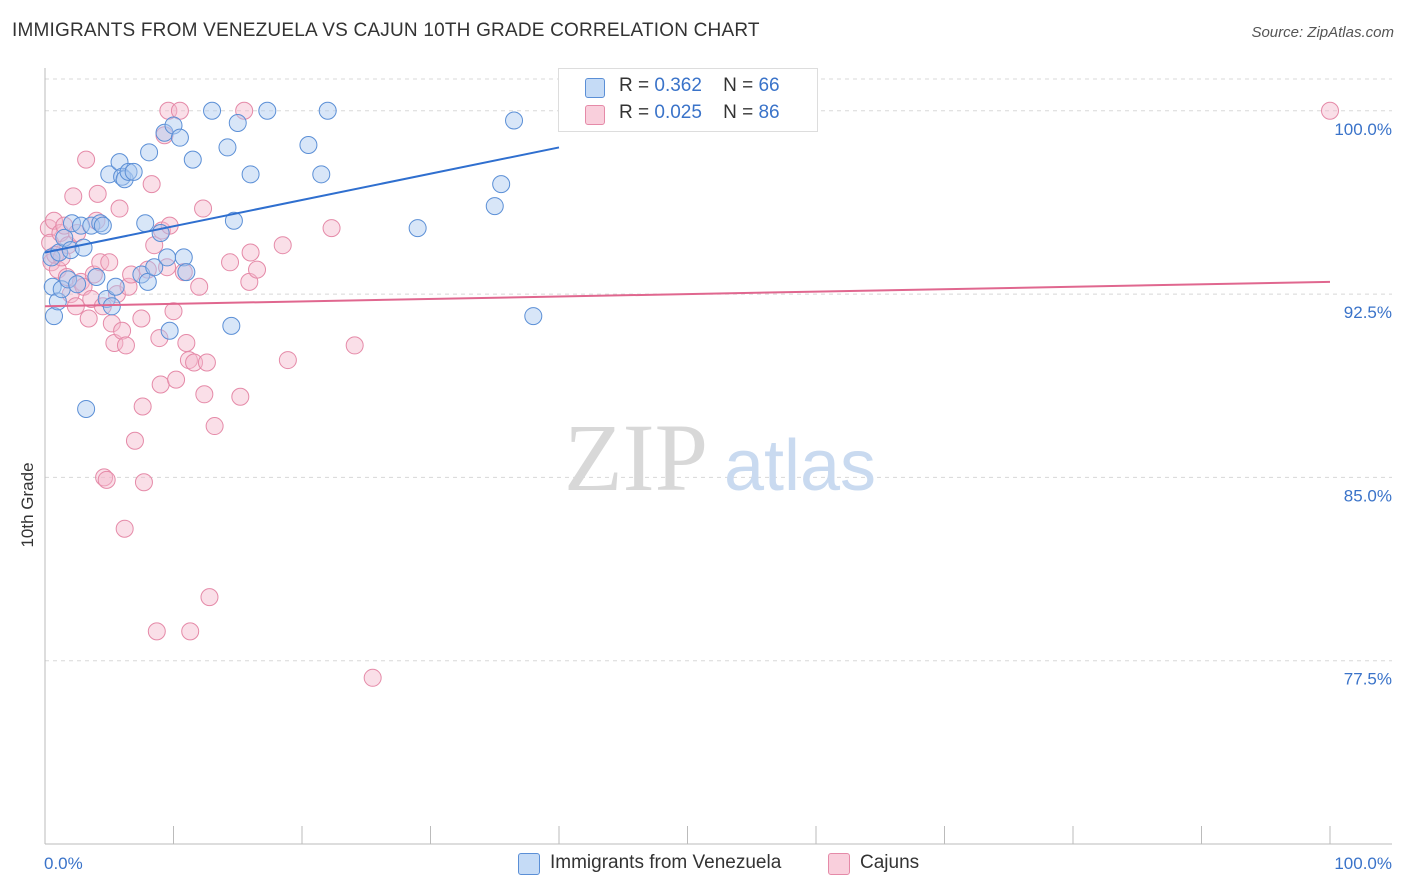  I want to click on y-axis-label-wrap: 10th Grade, so click(27, 504).